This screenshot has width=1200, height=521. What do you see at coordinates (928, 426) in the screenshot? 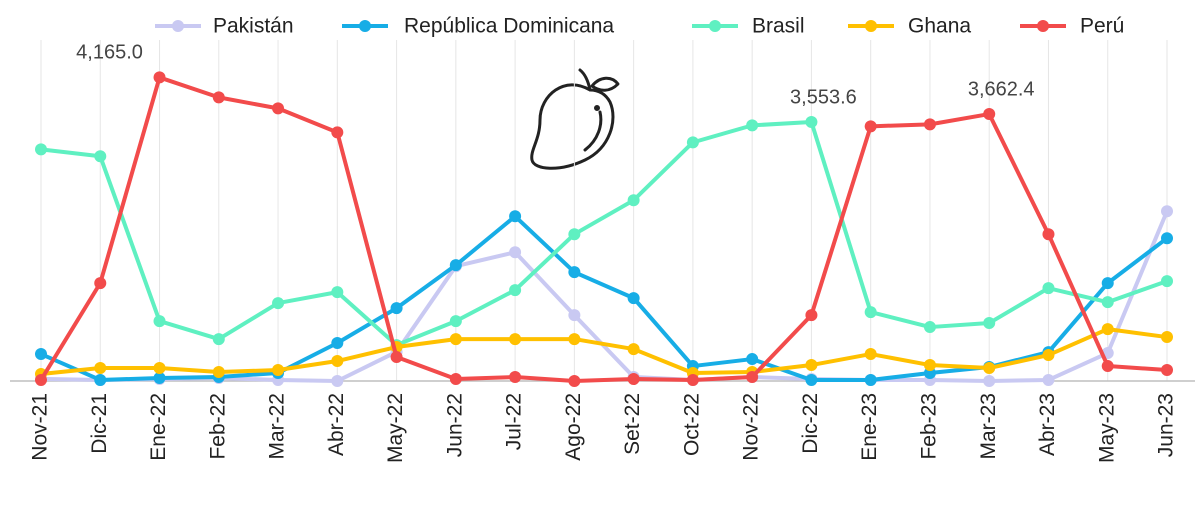
I see `x-tick-label: Feb-23` at bounding box center [928, 426].